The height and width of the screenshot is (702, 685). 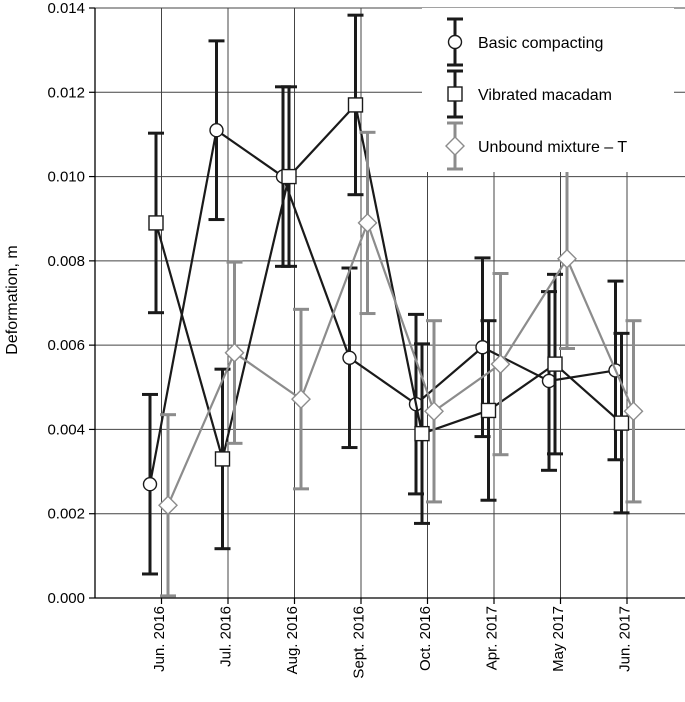 I want to click on y-tick-label: 0.000, so click(x=66, y=598).